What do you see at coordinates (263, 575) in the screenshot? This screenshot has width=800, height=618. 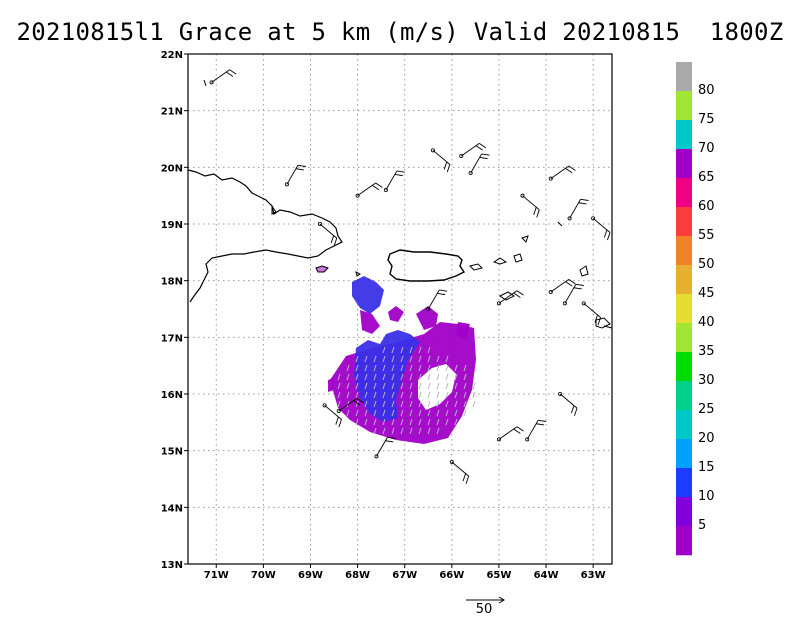 I see `x-tick-label: 70W` at bounding box center [263, 575].